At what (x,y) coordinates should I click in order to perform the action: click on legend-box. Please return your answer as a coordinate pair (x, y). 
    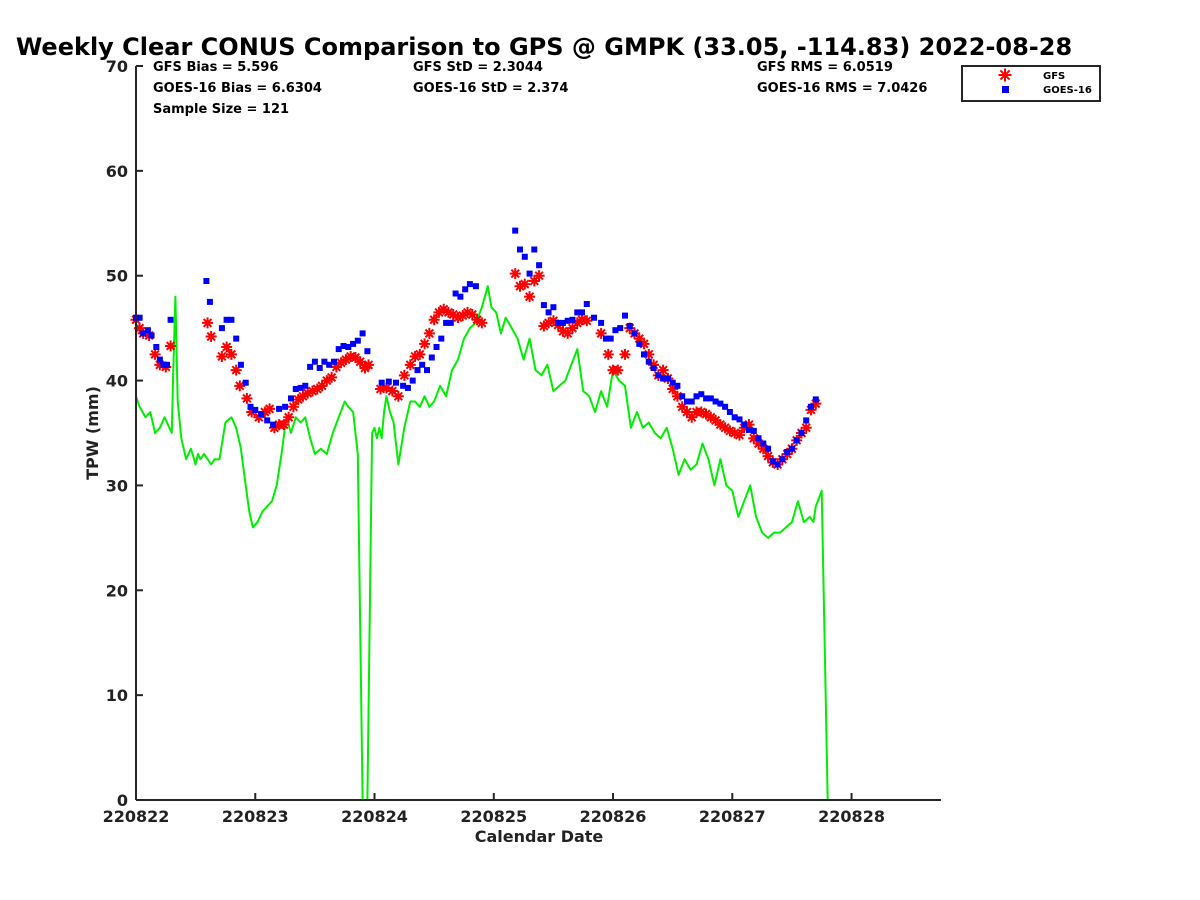
    Looking at the image, I should click on (1031, 83).